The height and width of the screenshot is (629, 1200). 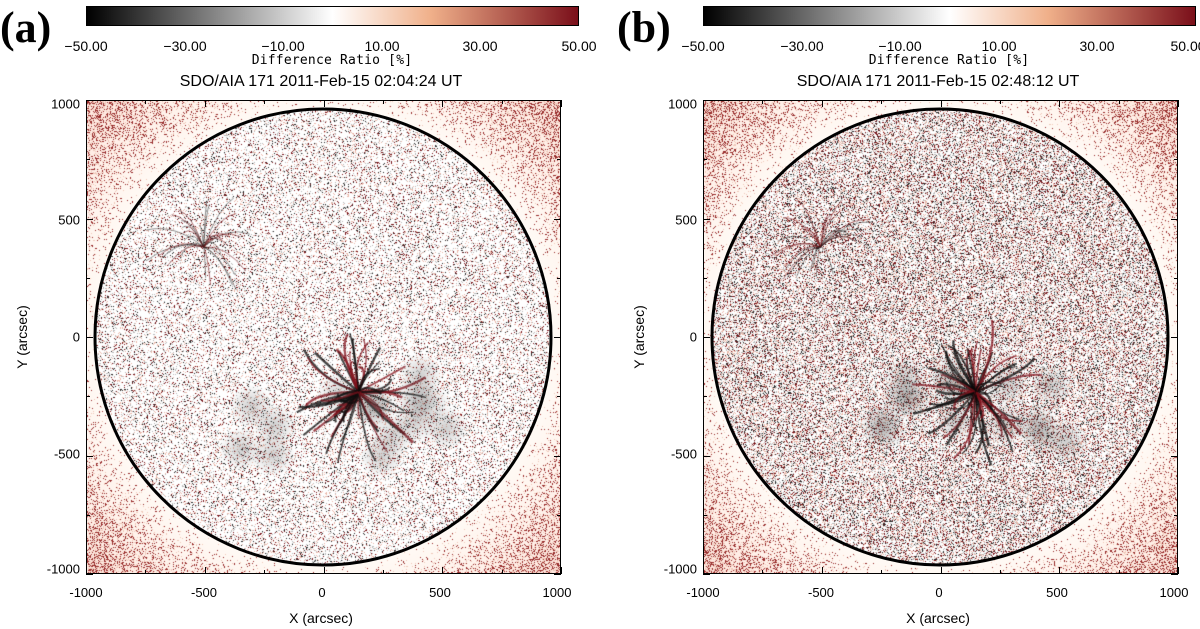 What do you see at coordinates (703, 46) in the screenshot?
I see `colorbar-tick-label: −50.00` at bounding box center [703, 46].